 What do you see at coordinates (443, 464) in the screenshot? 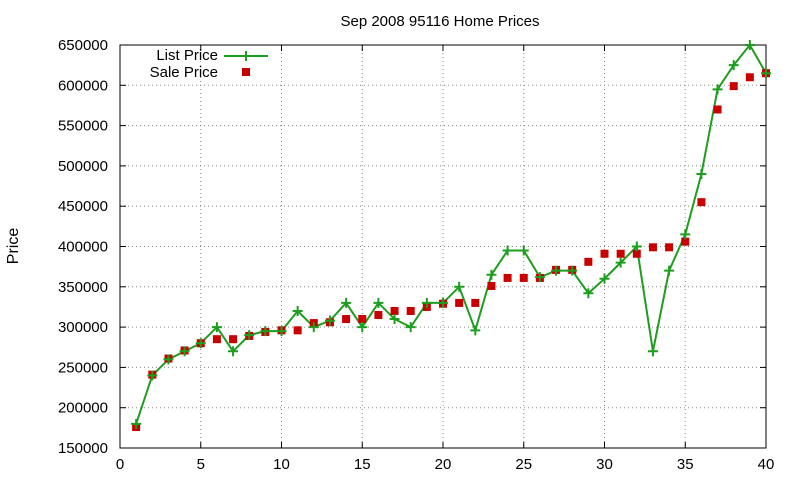
I see `x-tick-label: 20` at bounding box center [443, 464].